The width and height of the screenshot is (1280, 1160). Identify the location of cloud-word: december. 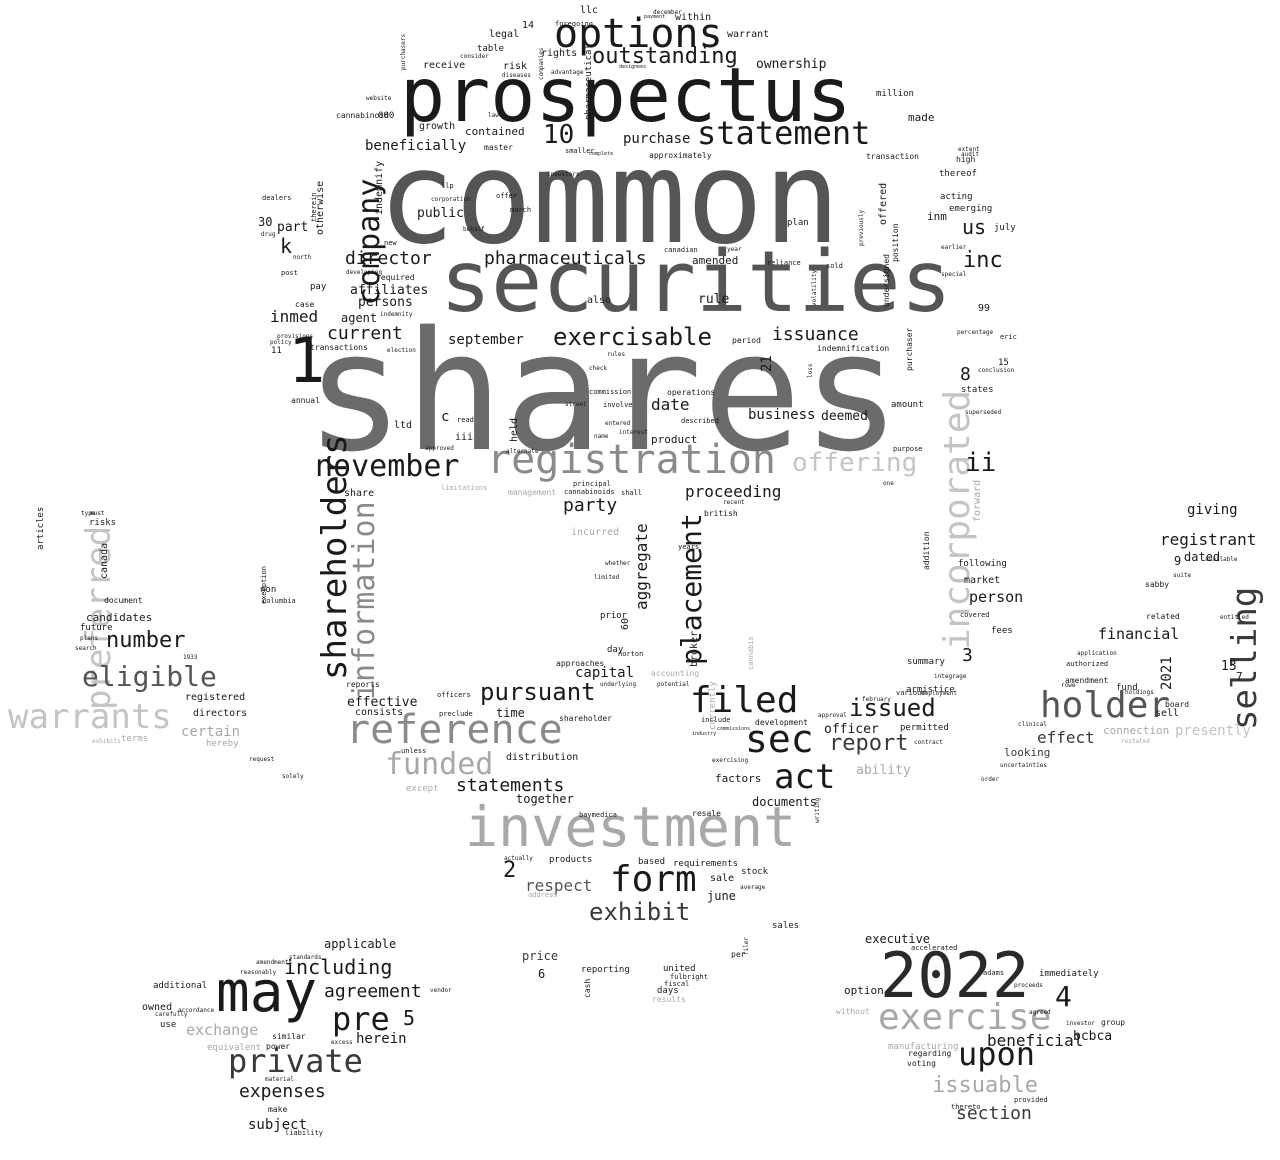
(667, 12).